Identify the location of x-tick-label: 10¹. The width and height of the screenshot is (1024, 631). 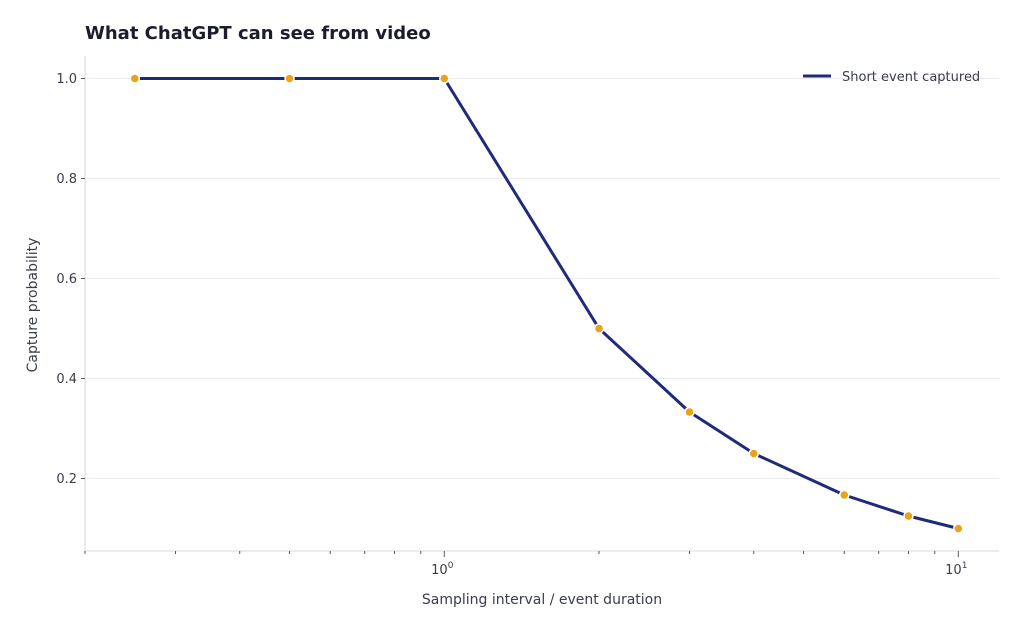
(956, 569).